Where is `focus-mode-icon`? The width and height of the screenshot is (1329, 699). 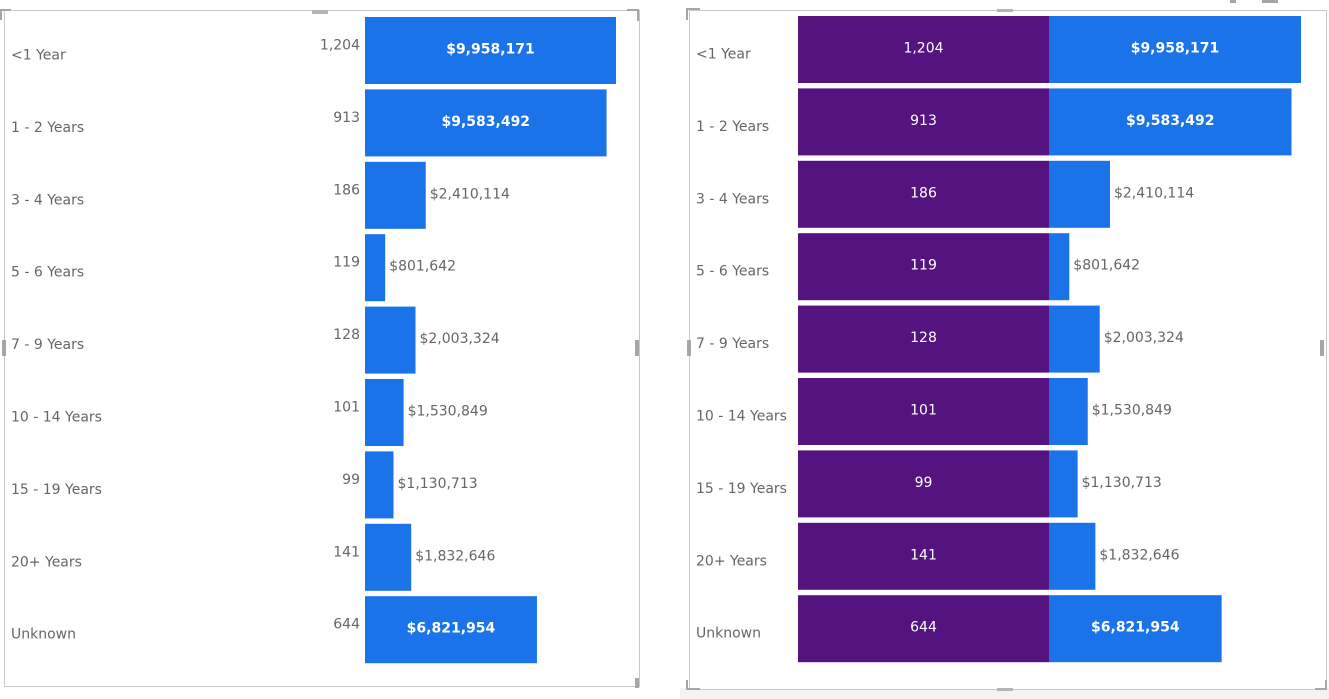 focus-mode-icon is located at coordinates (1270, 1).